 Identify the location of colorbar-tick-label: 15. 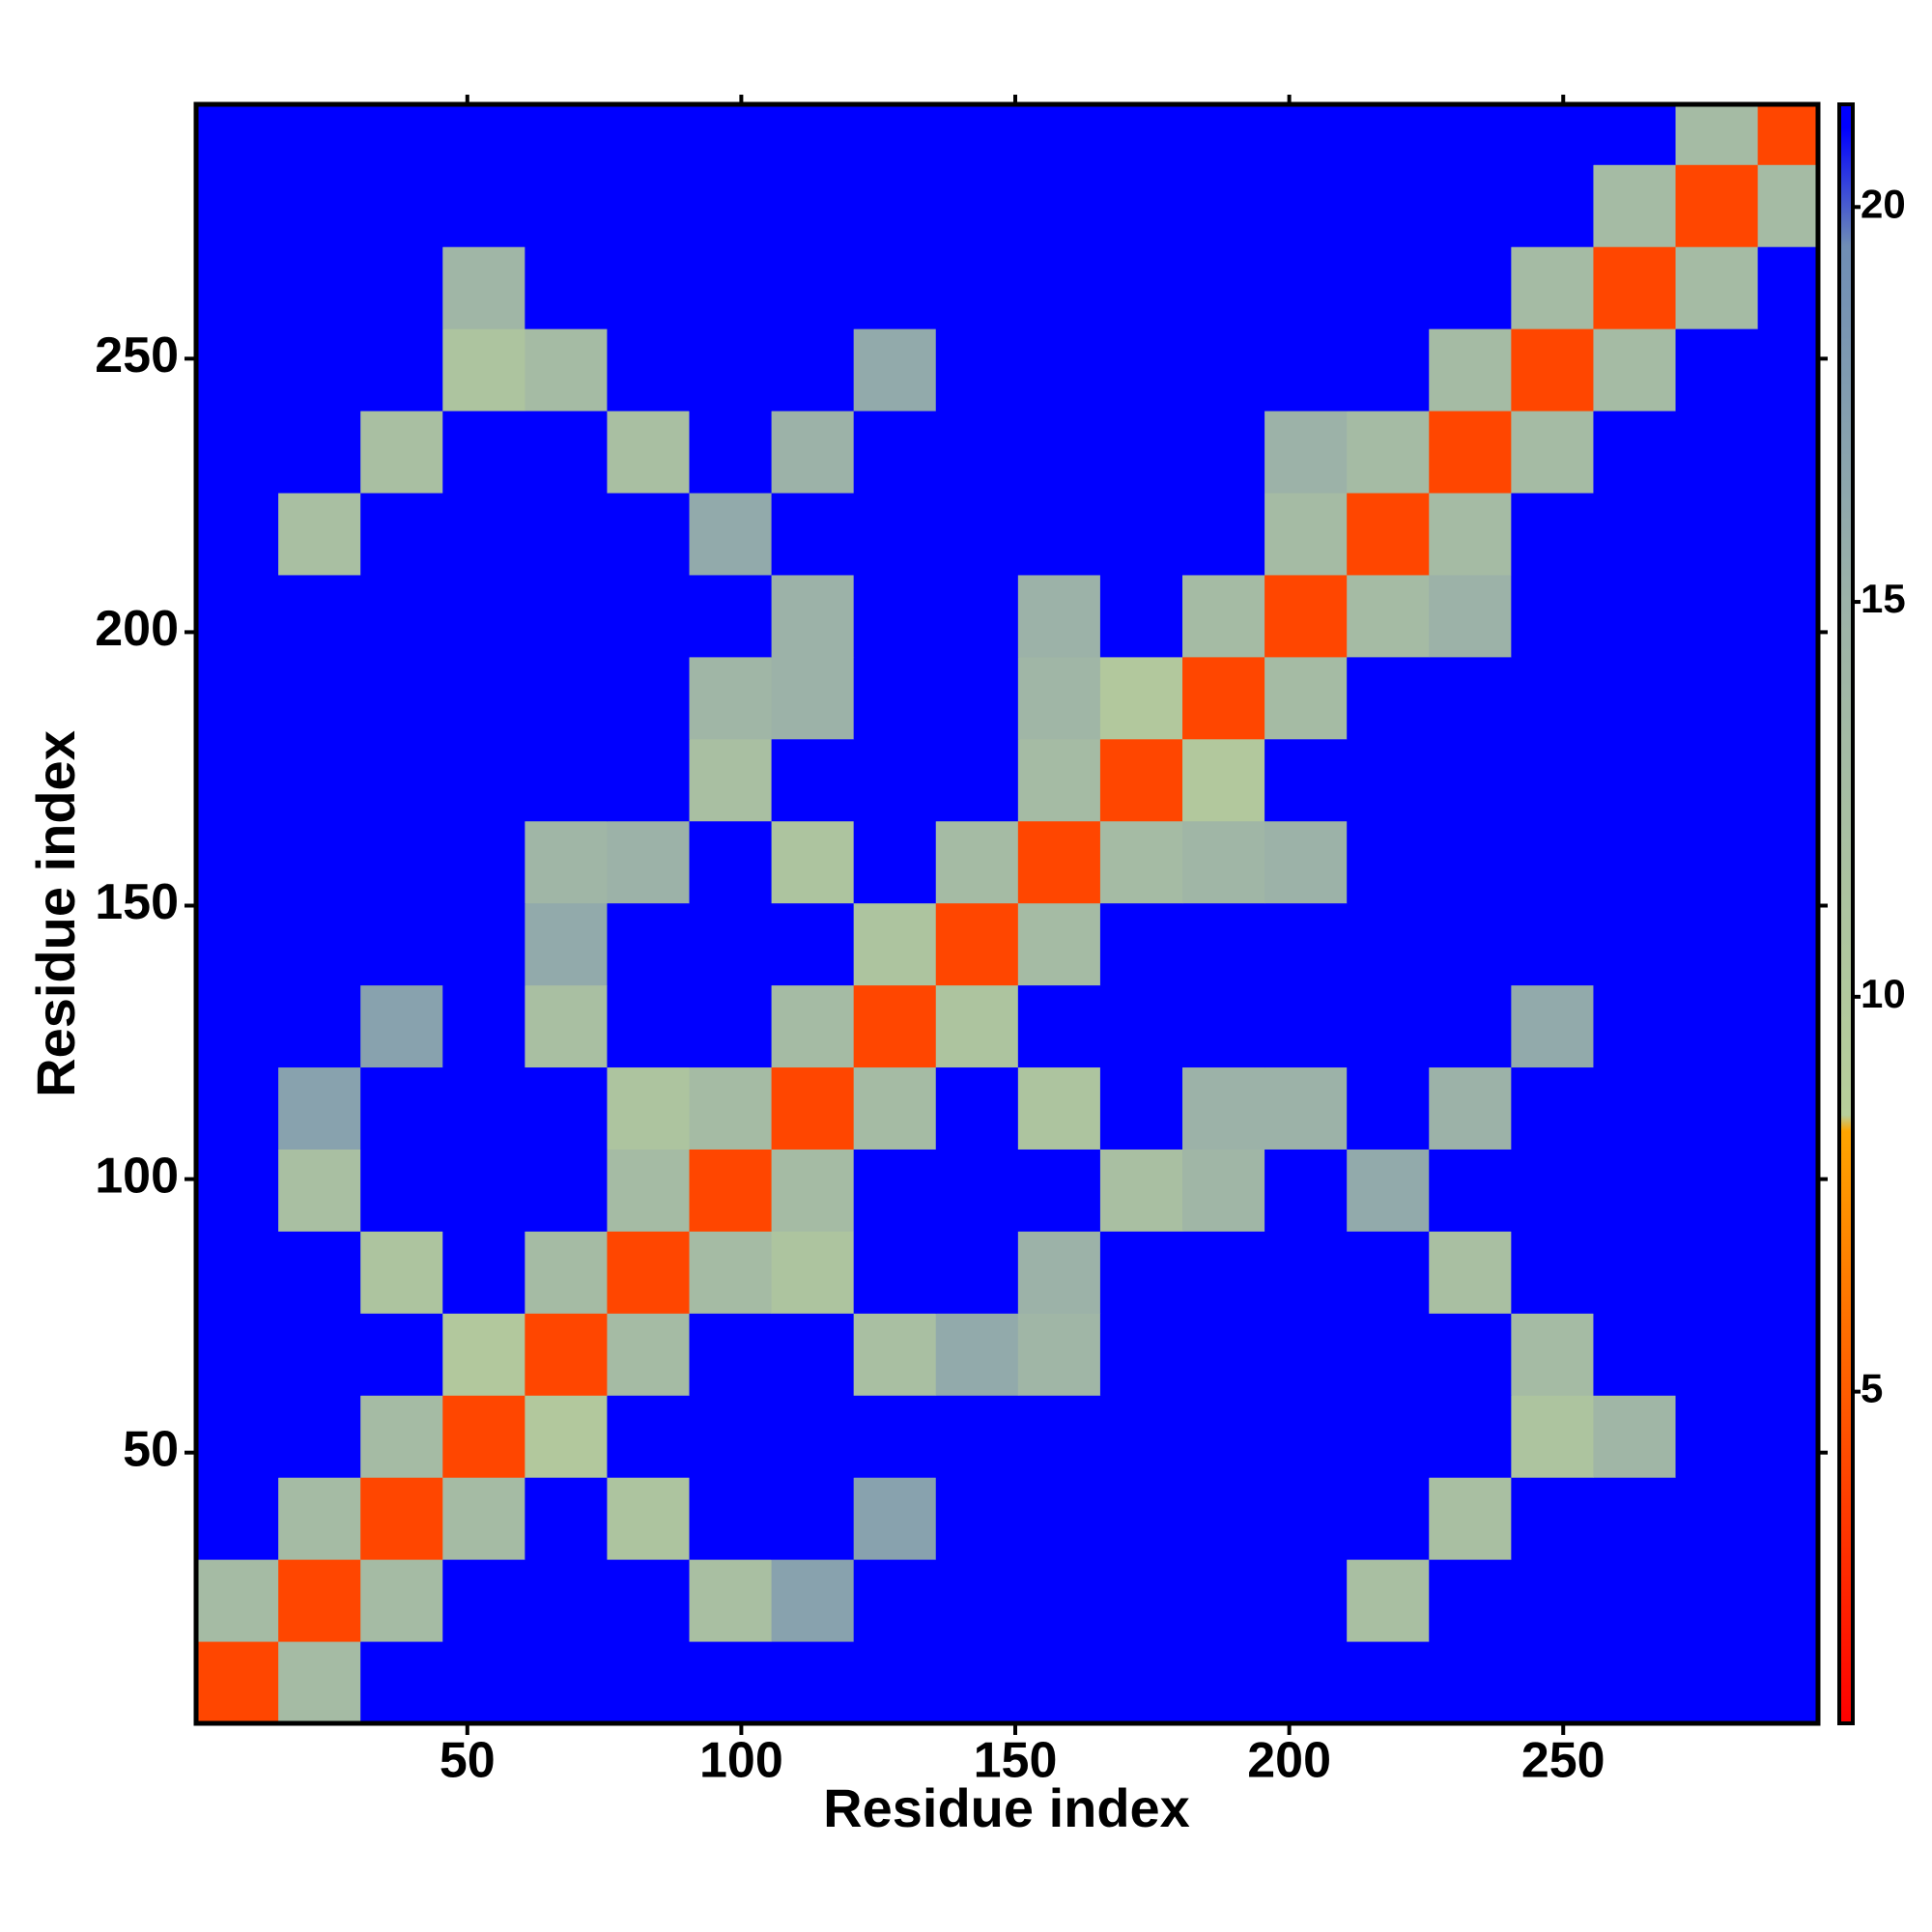
(1883, 598).